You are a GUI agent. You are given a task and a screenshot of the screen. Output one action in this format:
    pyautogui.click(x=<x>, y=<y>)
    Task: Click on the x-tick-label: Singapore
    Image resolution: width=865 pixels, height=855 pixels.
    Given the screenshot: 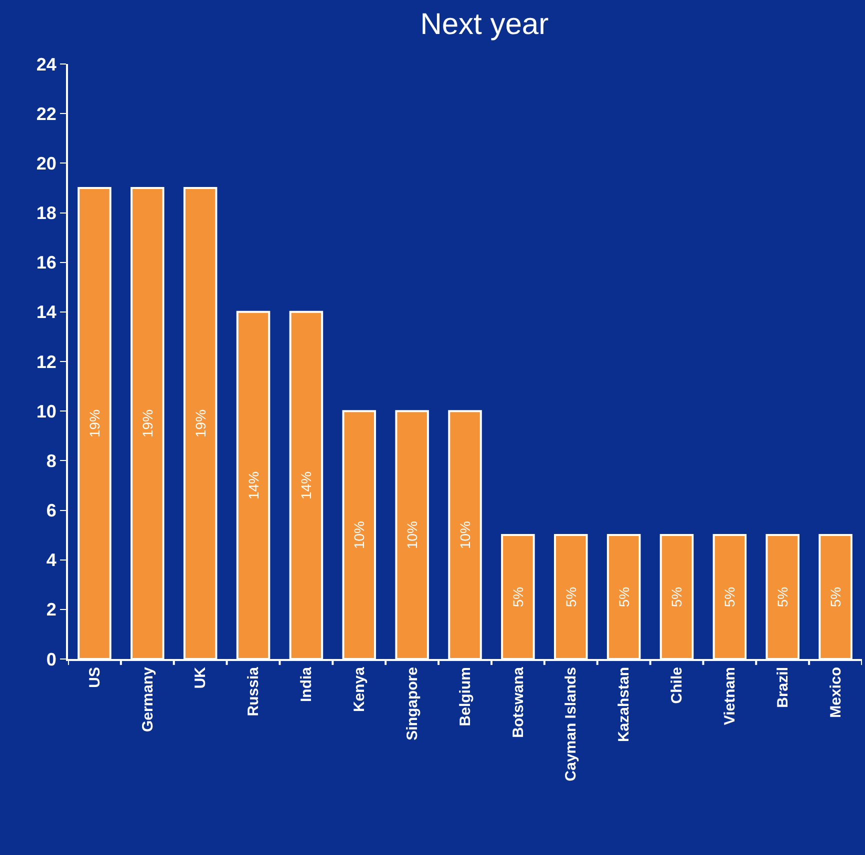 What is the action you would take?
    pyautogui.click(x=412, y=703)
    